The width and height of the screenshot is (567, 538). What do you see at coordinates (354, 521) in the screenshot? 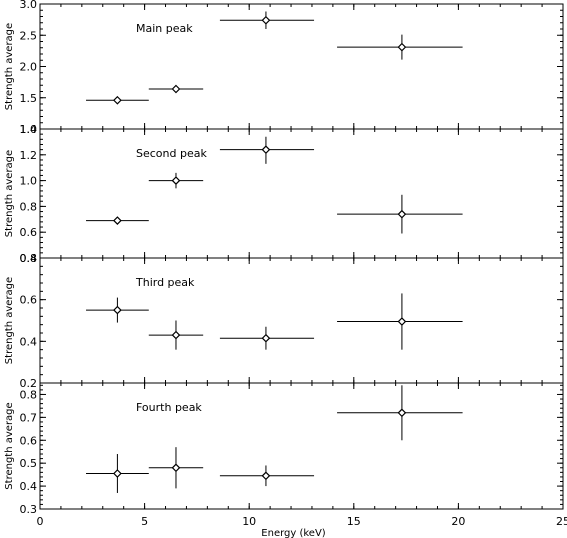
I see `x-tick-label: 15` at bounding box center [354, 521].